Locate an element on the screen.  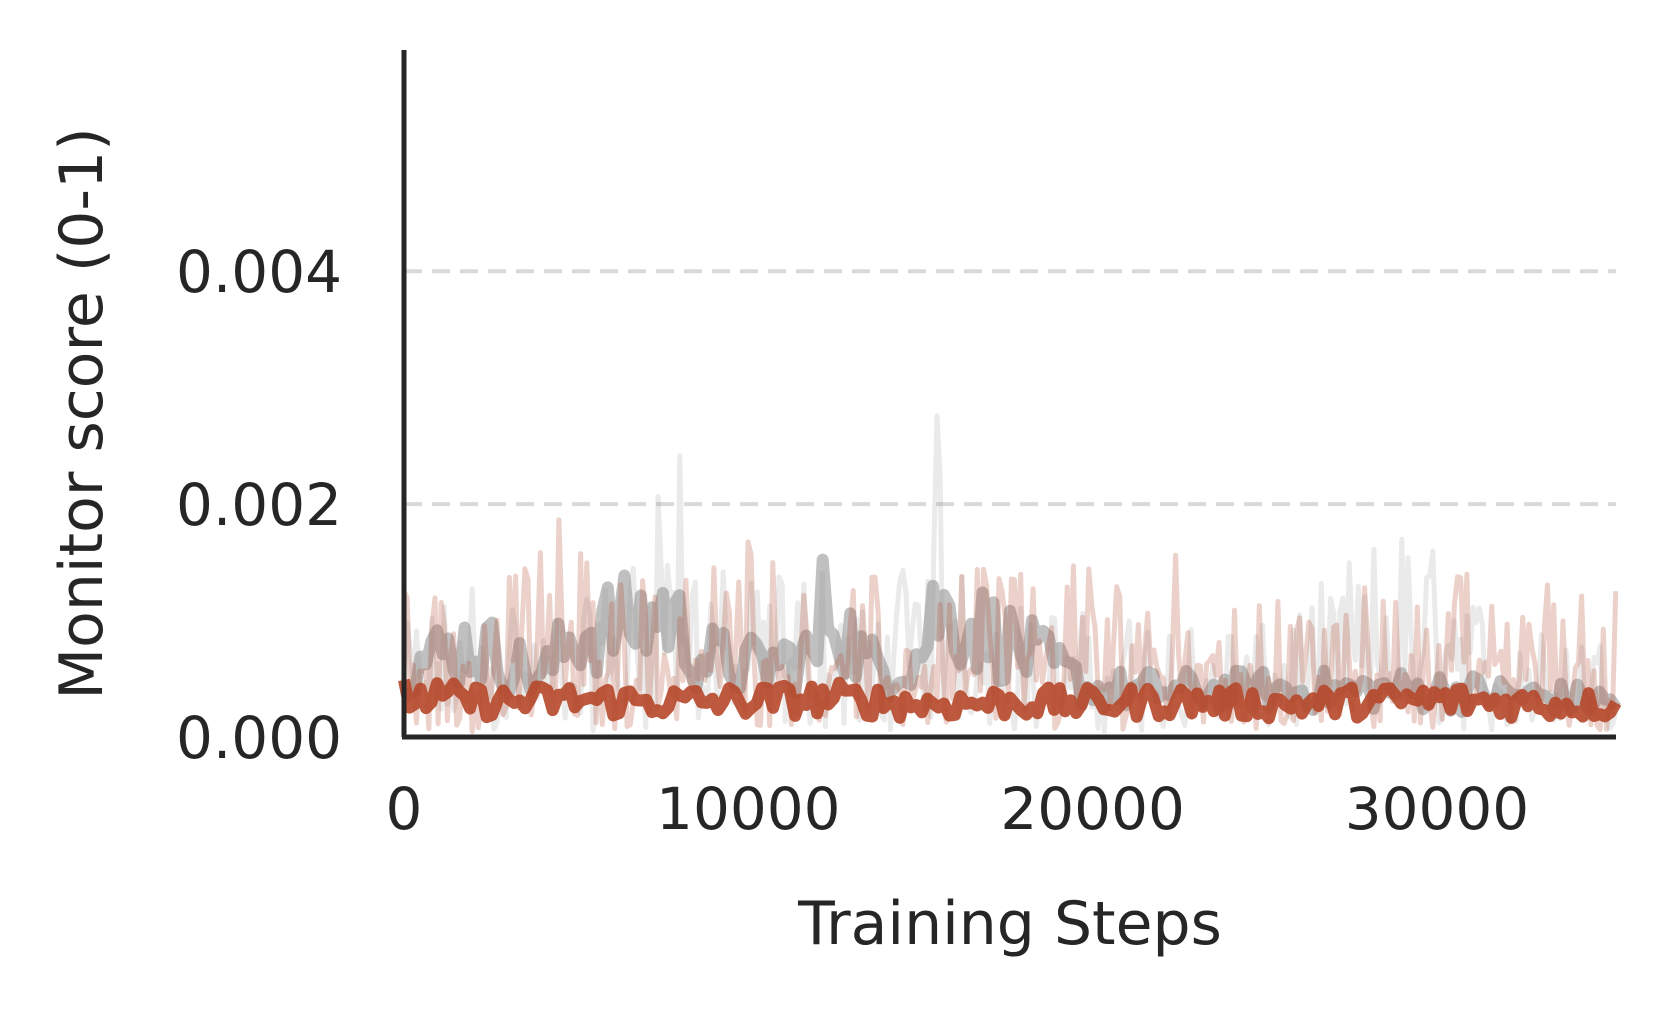
y-tick-labels: 0.000 0.002 0.004 is located at coordinates (259, 505).